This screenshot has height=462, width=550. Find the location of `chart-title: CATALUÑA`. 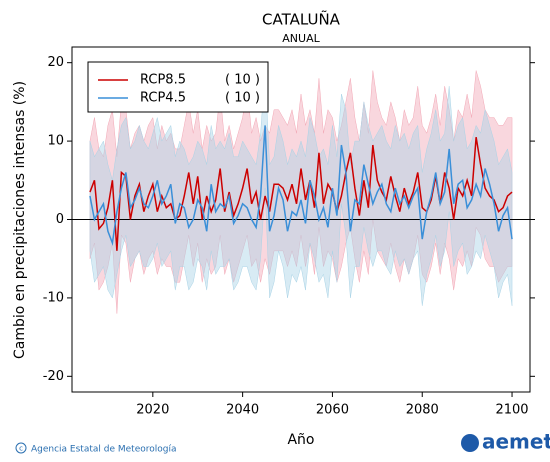

chart-title: CATALUÑA is located at coordinates (301, 19).